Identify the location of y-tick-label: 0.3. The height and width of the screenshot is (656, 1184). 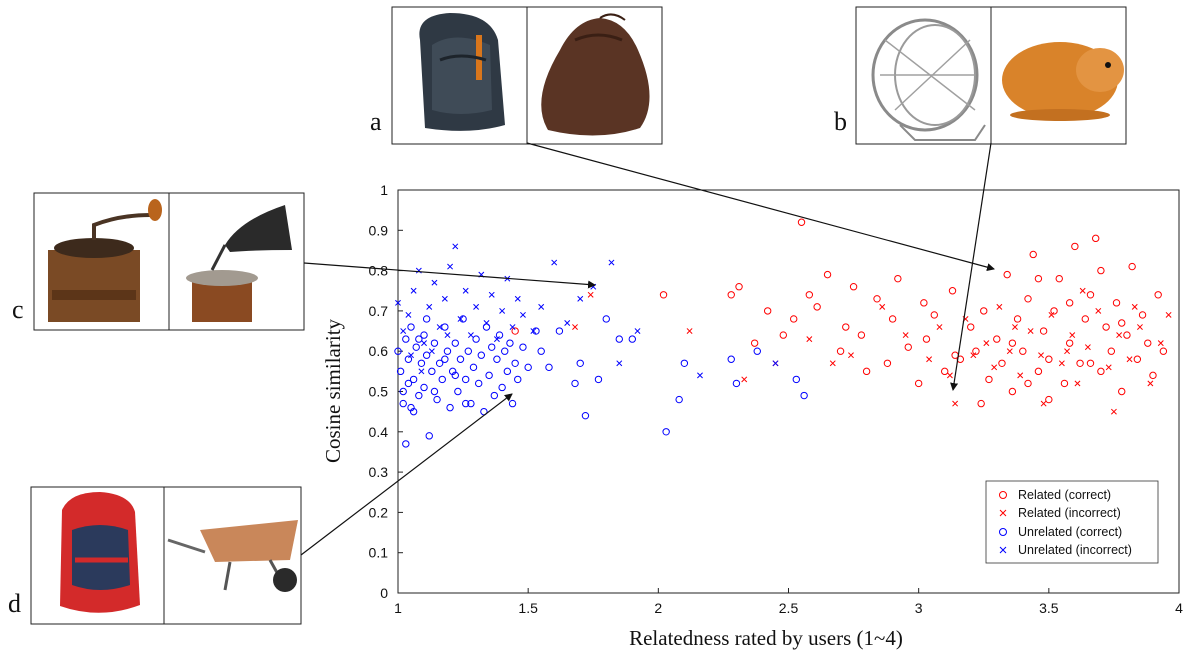
(379, 472).